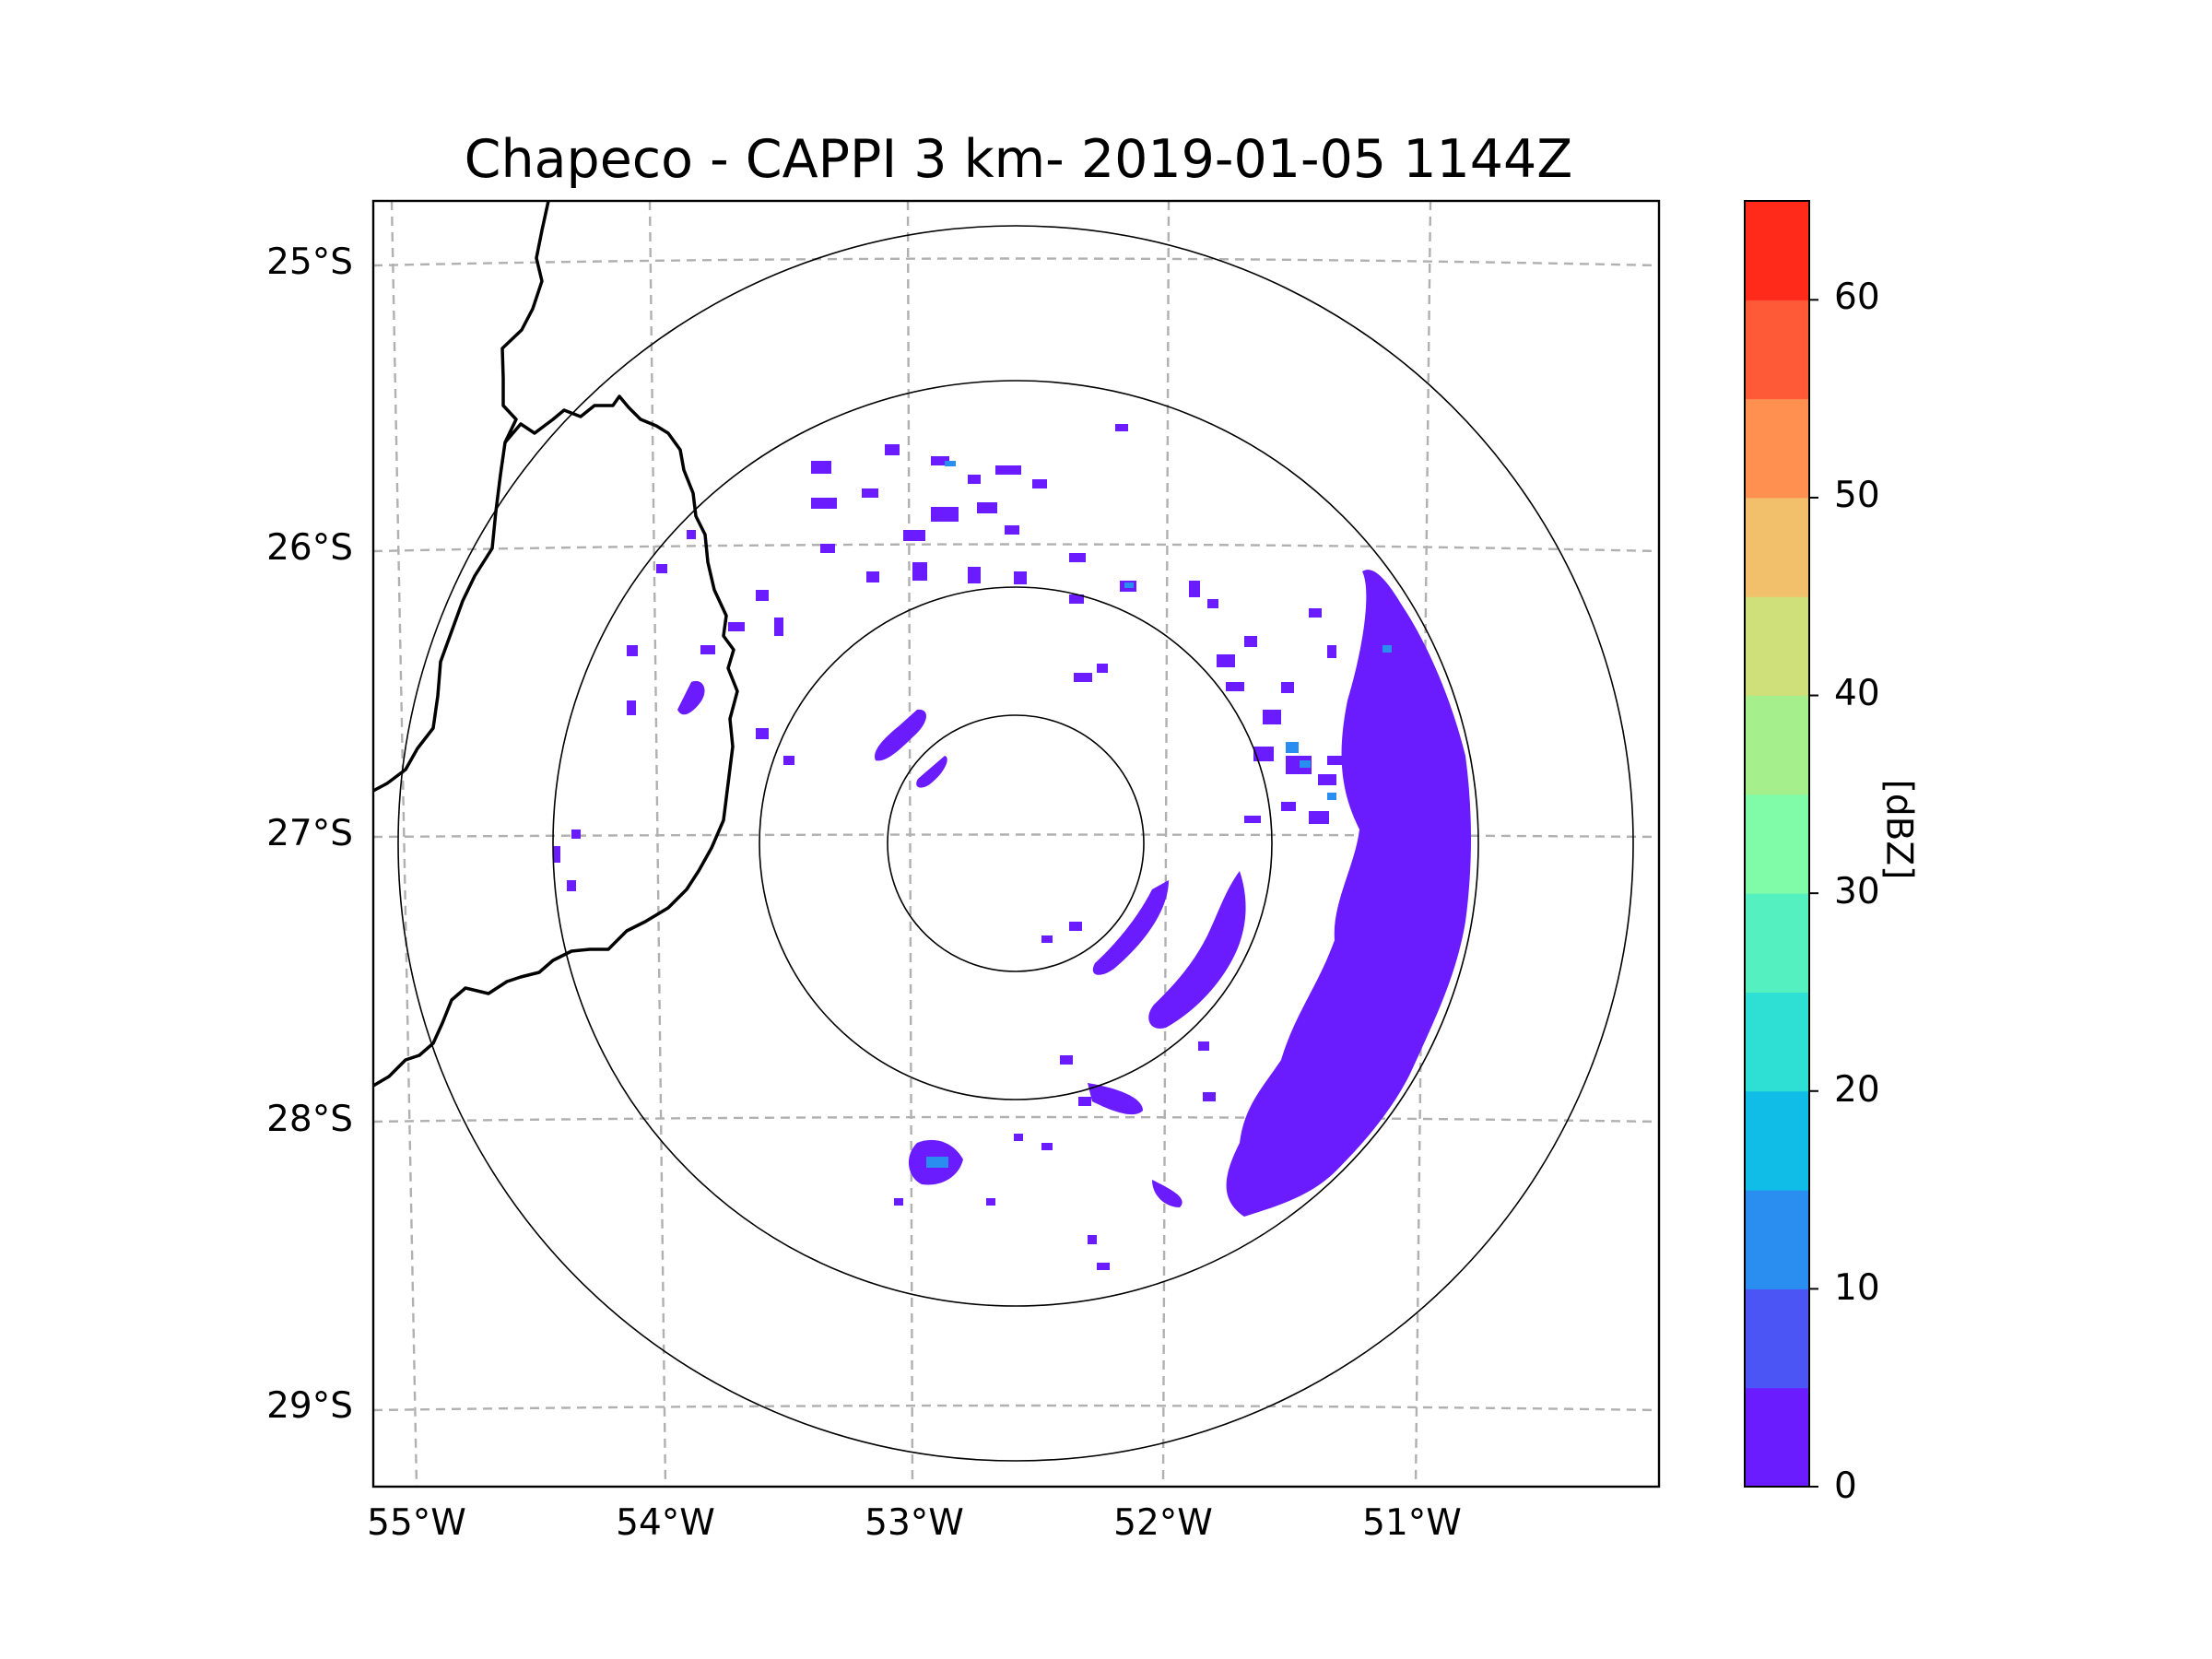  What do you see at coordinates (1018, 159) in the screenshot?
I see `chart-title: Chapeco - CAPPI 3 km- 2019-01-05 1144Z` at bounding box center [1018, 159].